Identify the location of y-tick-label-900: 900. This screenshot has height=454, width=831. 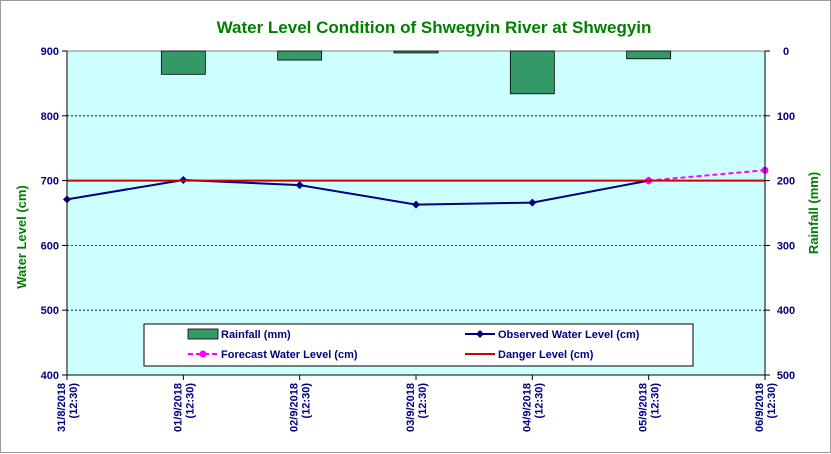
(50, 52).